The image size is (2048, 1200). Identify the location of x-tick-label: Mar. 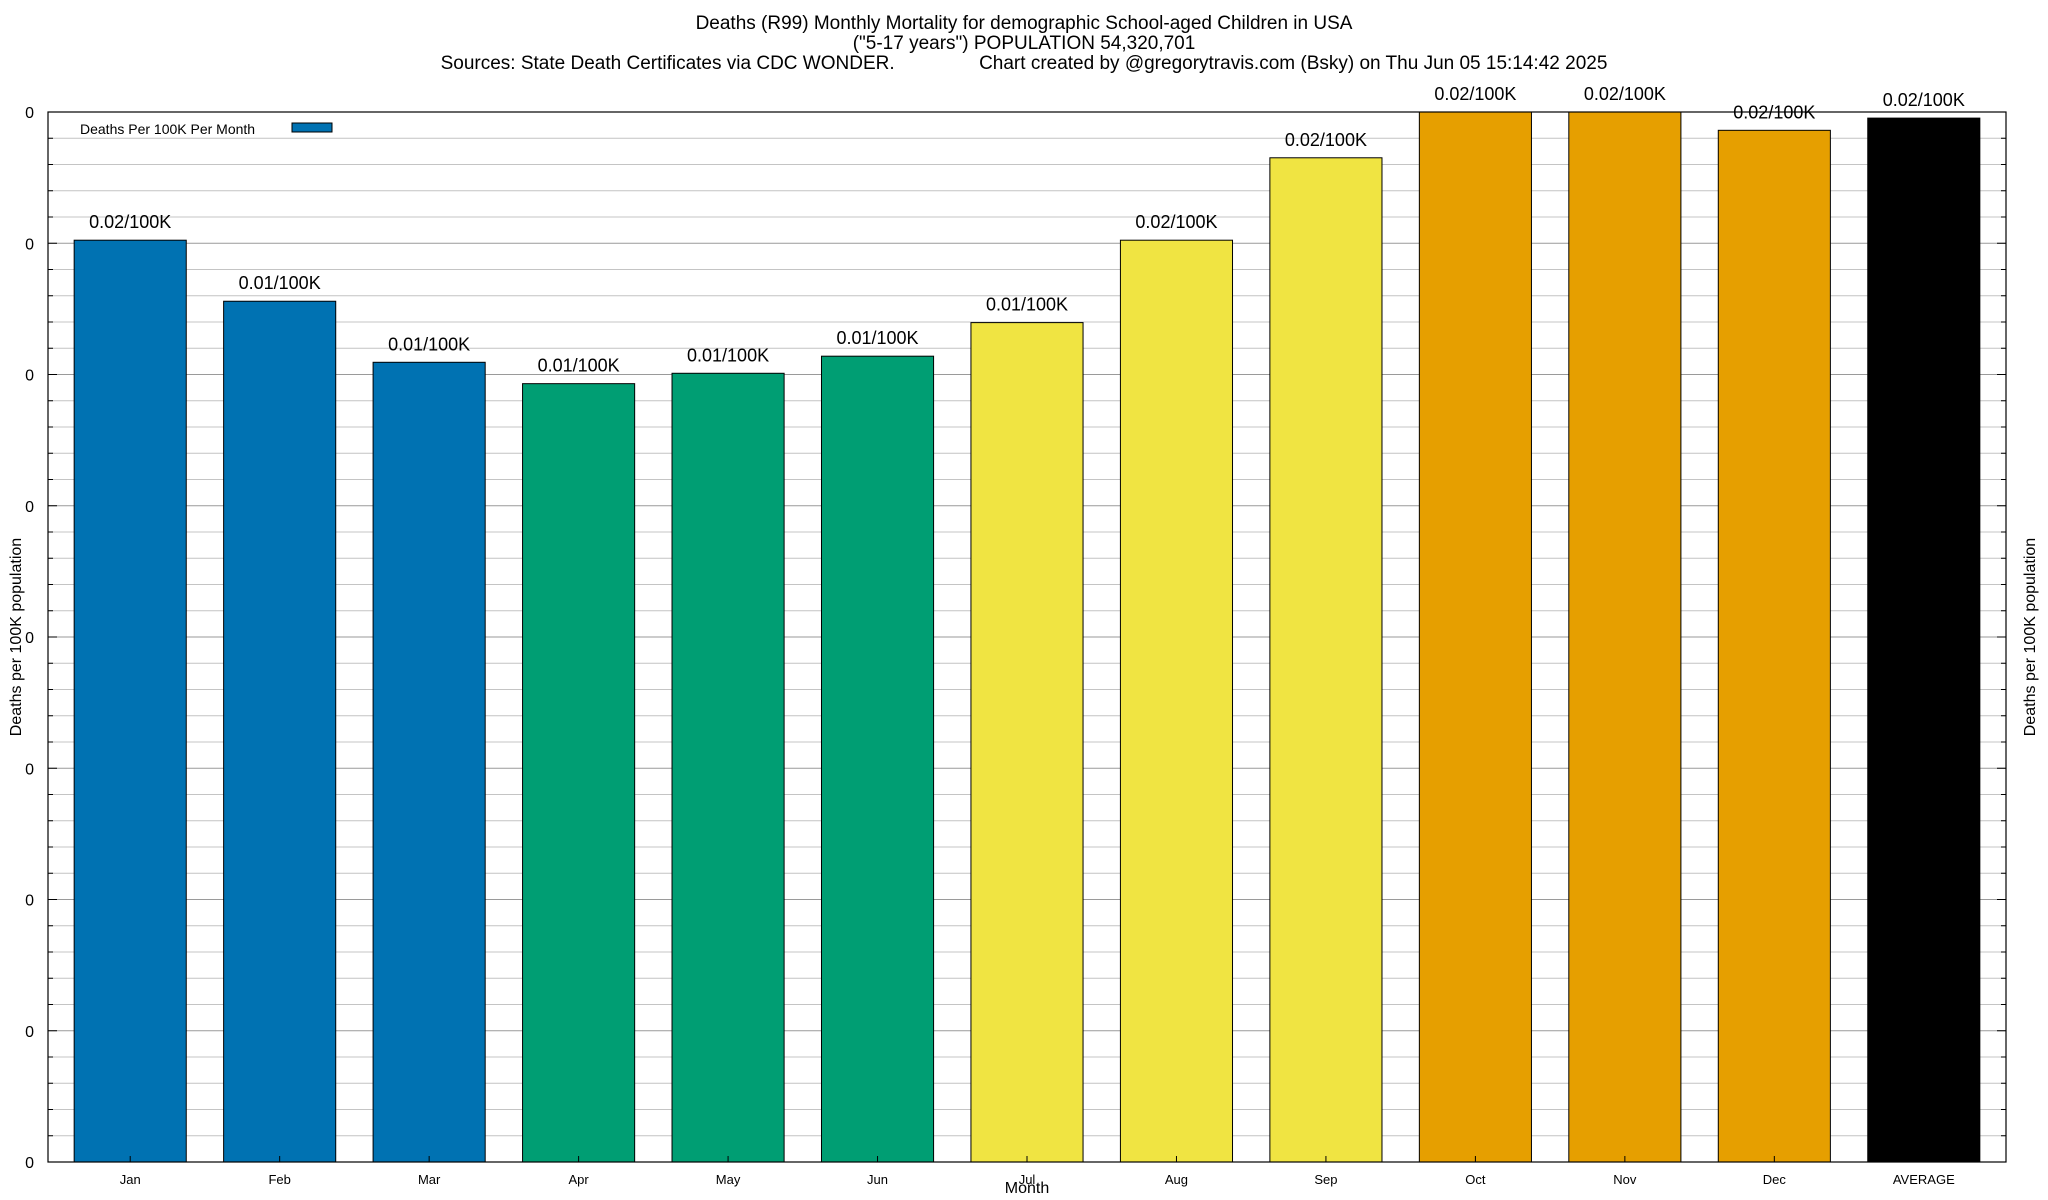
(429, 1179).